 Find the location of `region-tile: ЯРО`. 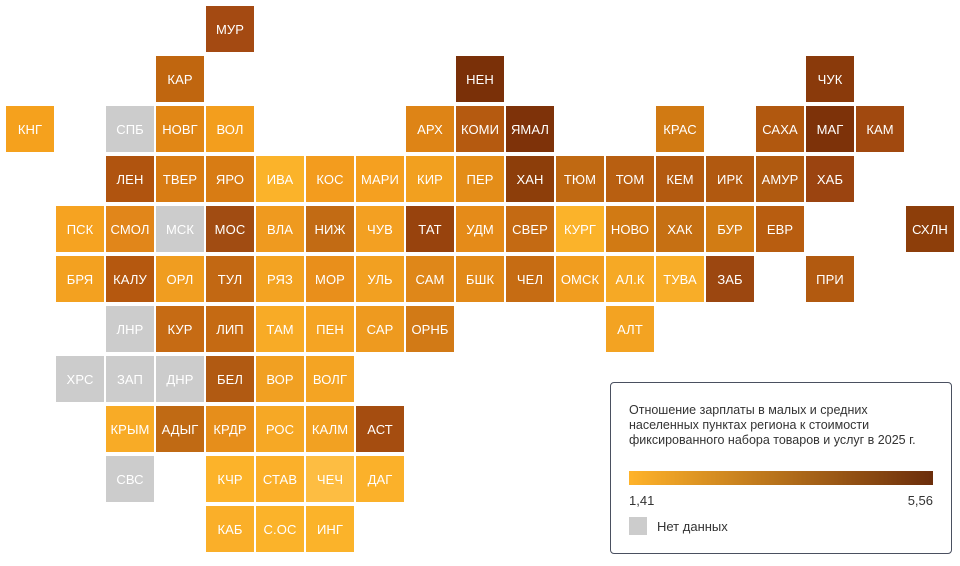

region-tile: ЯРО is located at coordinates (230, 179).